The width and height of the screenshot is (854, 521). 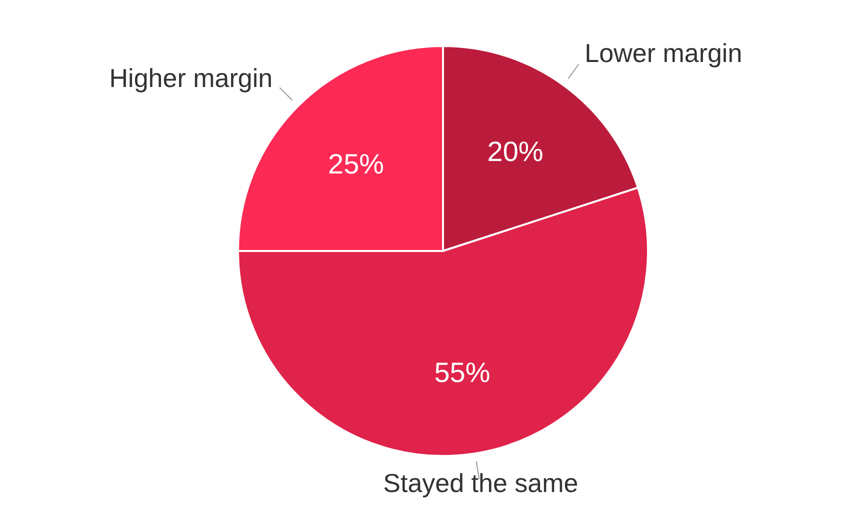 What do you see at coordinates (356, 164) in the screenshot?
I see `data-label: 25%` at bounding box center [356, 164].